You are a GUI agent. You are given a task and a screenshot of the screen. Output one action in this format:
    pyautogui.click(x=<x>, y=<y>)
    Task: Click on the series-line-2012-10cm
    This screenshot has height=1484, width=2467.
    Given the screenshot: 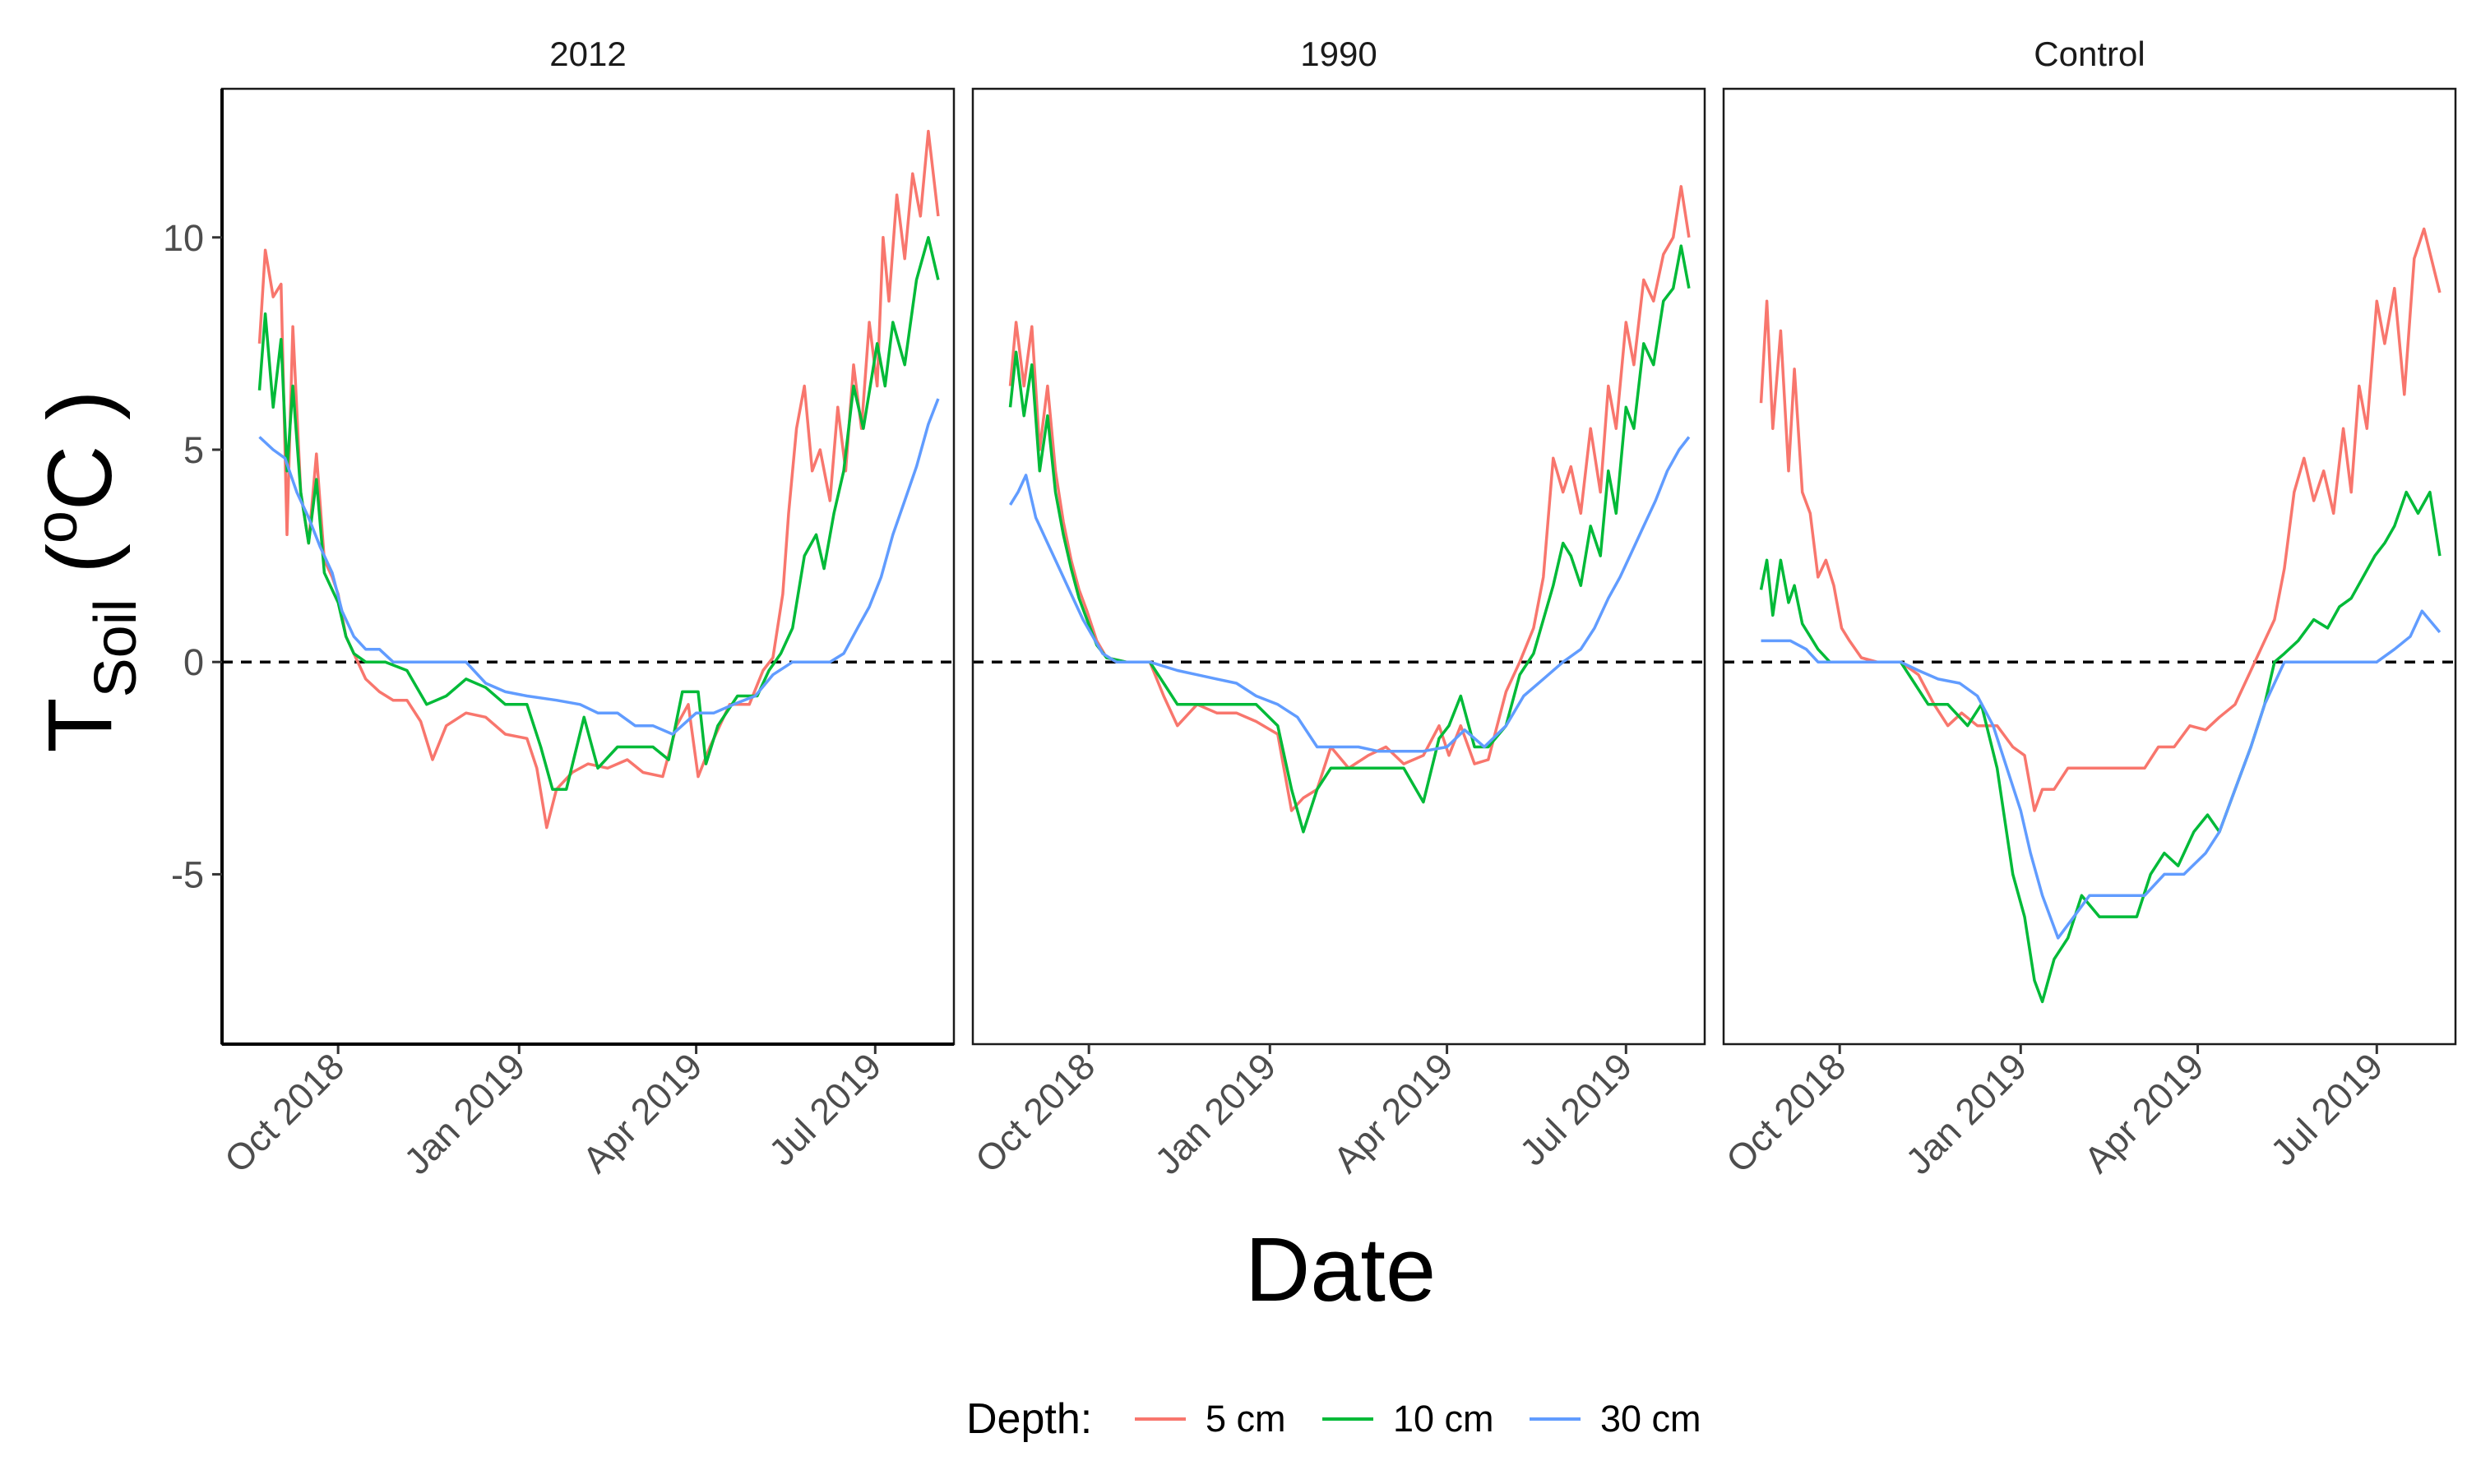 What is the action you would take?
    pyautogui.click(x=598, y=513)
    